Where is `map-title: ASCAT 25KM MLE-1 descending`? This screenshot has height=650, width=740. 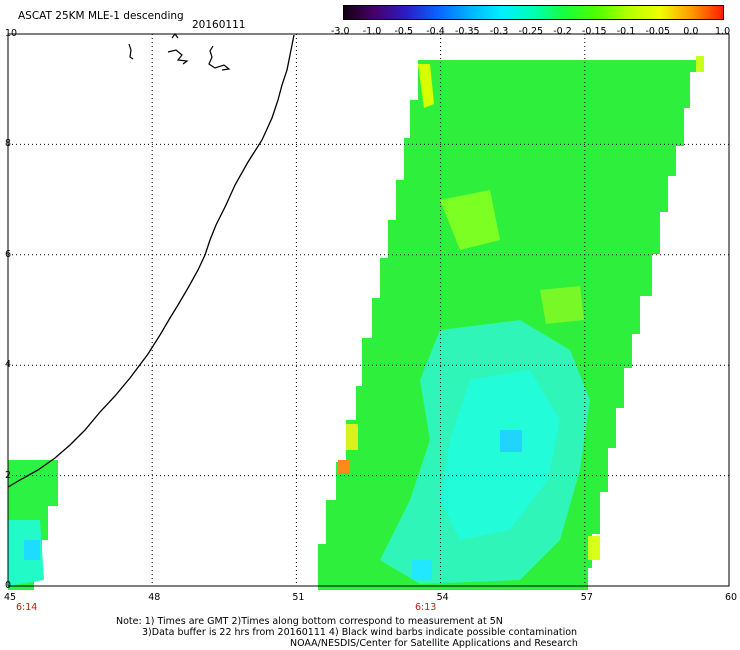
map-title: ASCAT 25KM MLE-1 descending is located at coordinates (101, 16).